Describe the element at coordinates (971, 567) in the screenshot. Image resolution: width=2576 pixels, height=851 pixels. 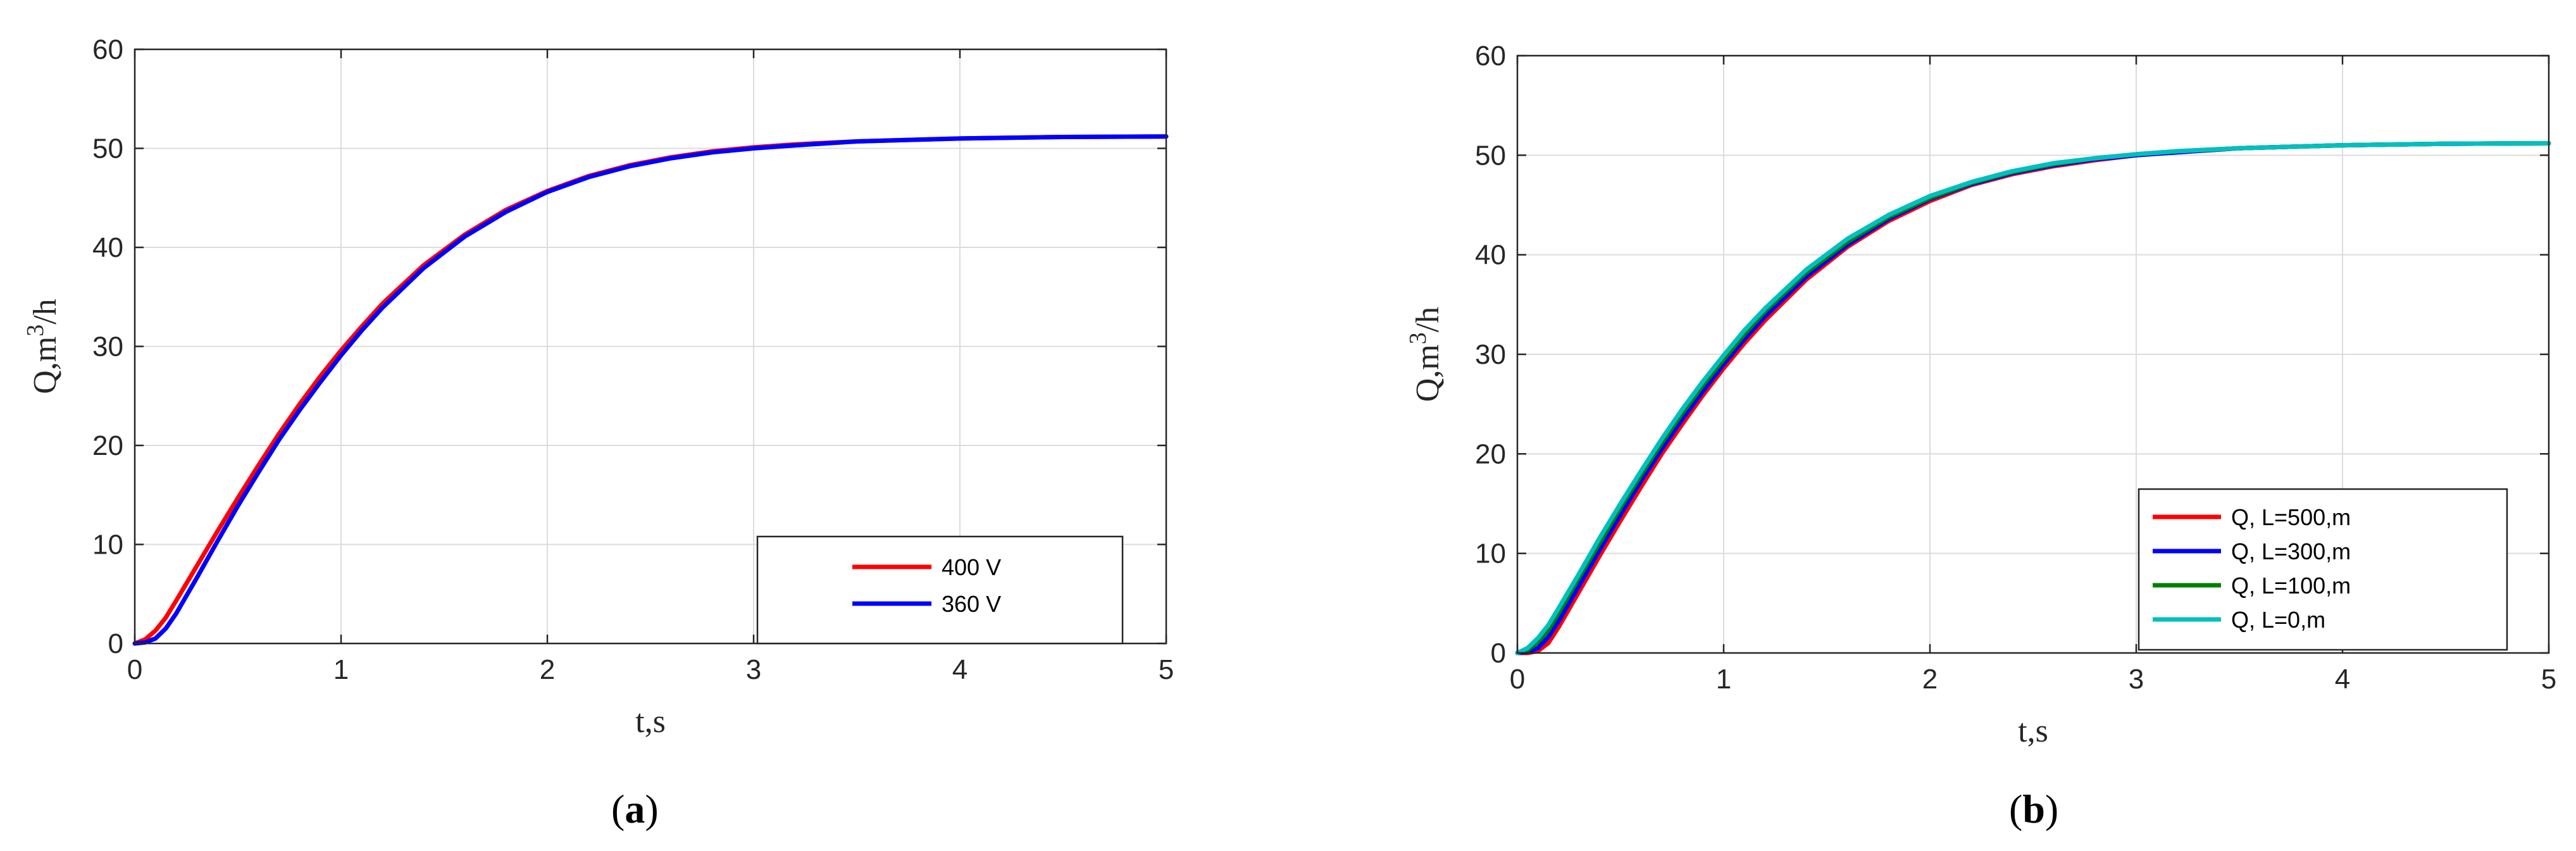
I see `legend-label-1: 400 V` at that location.